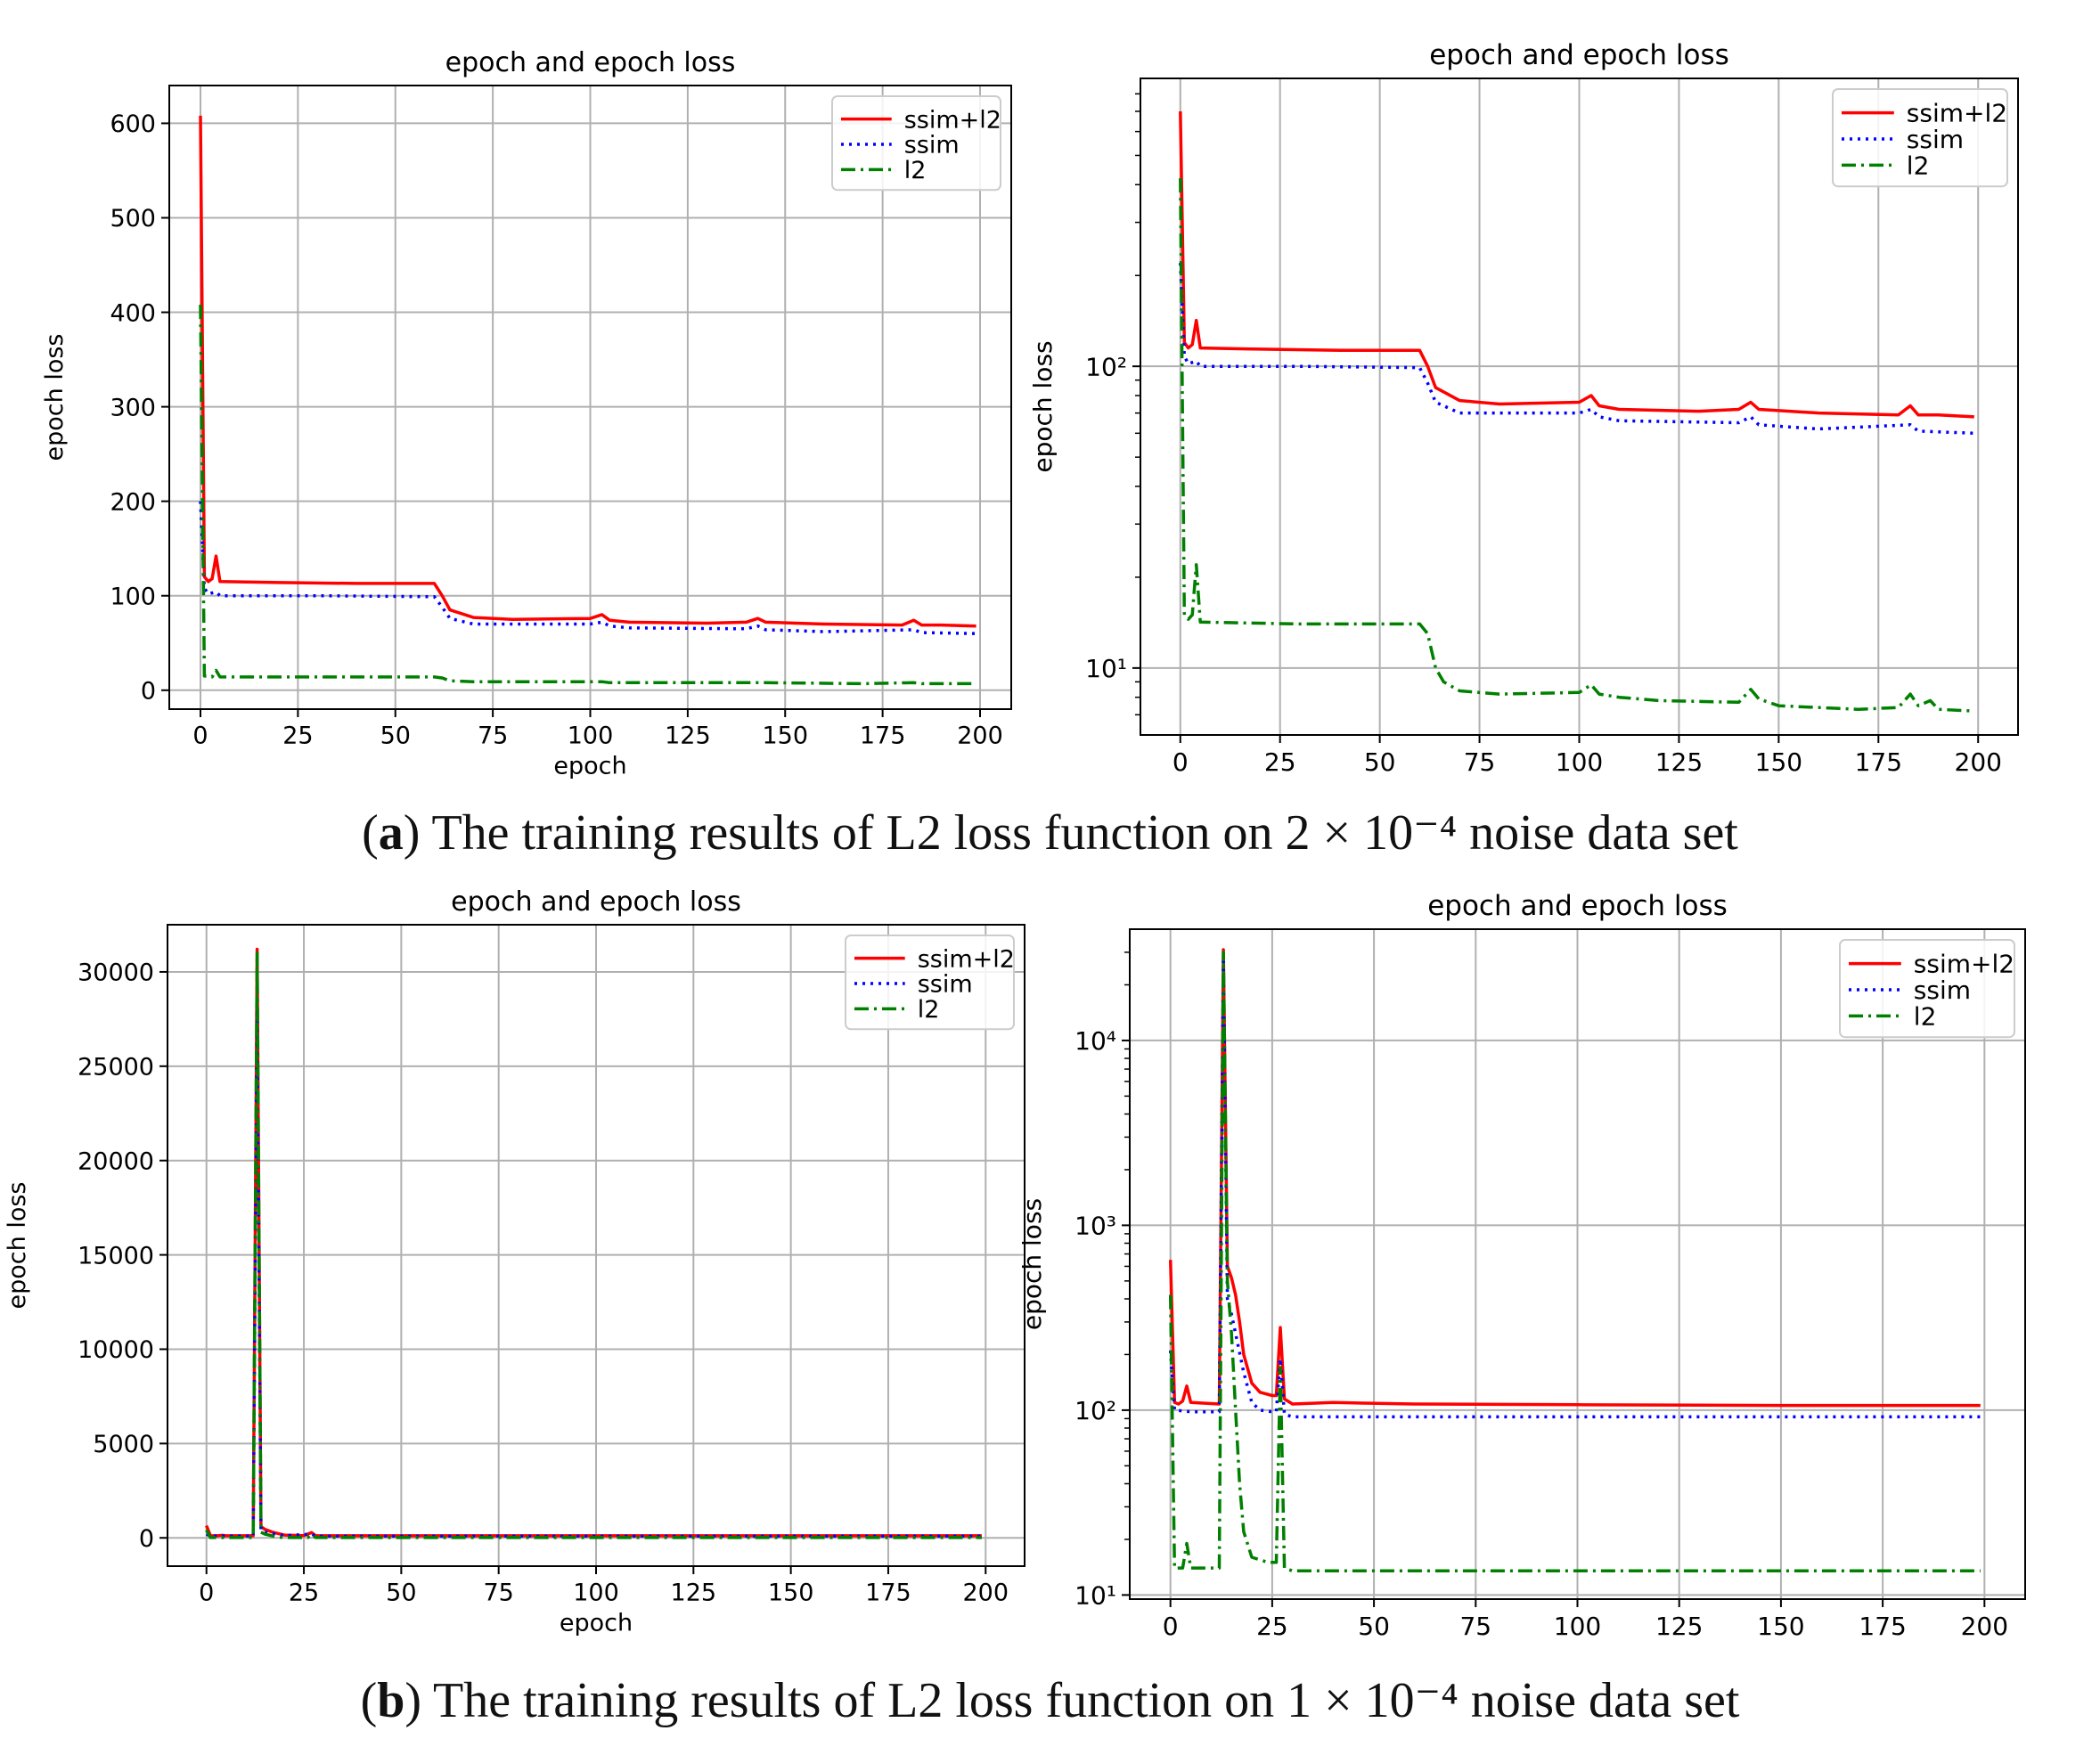  What do you see at coordinates (391, 833) in the screenshot?
I see `caption-a-letter: a` at bounding box center [391, 833].